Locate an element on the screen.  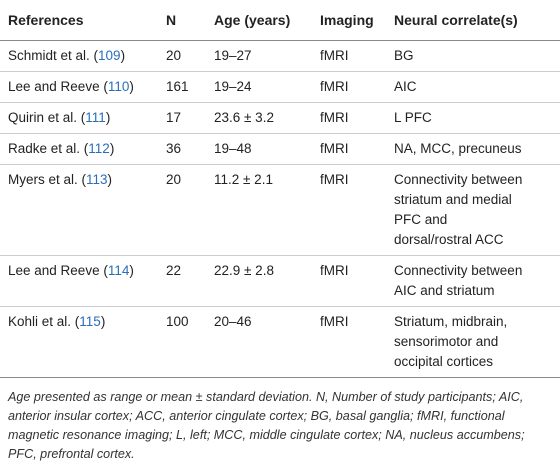
table-row: Schmidt et al. (109) 20 19–27 fMRI BG is located at coordinates (280, 56).